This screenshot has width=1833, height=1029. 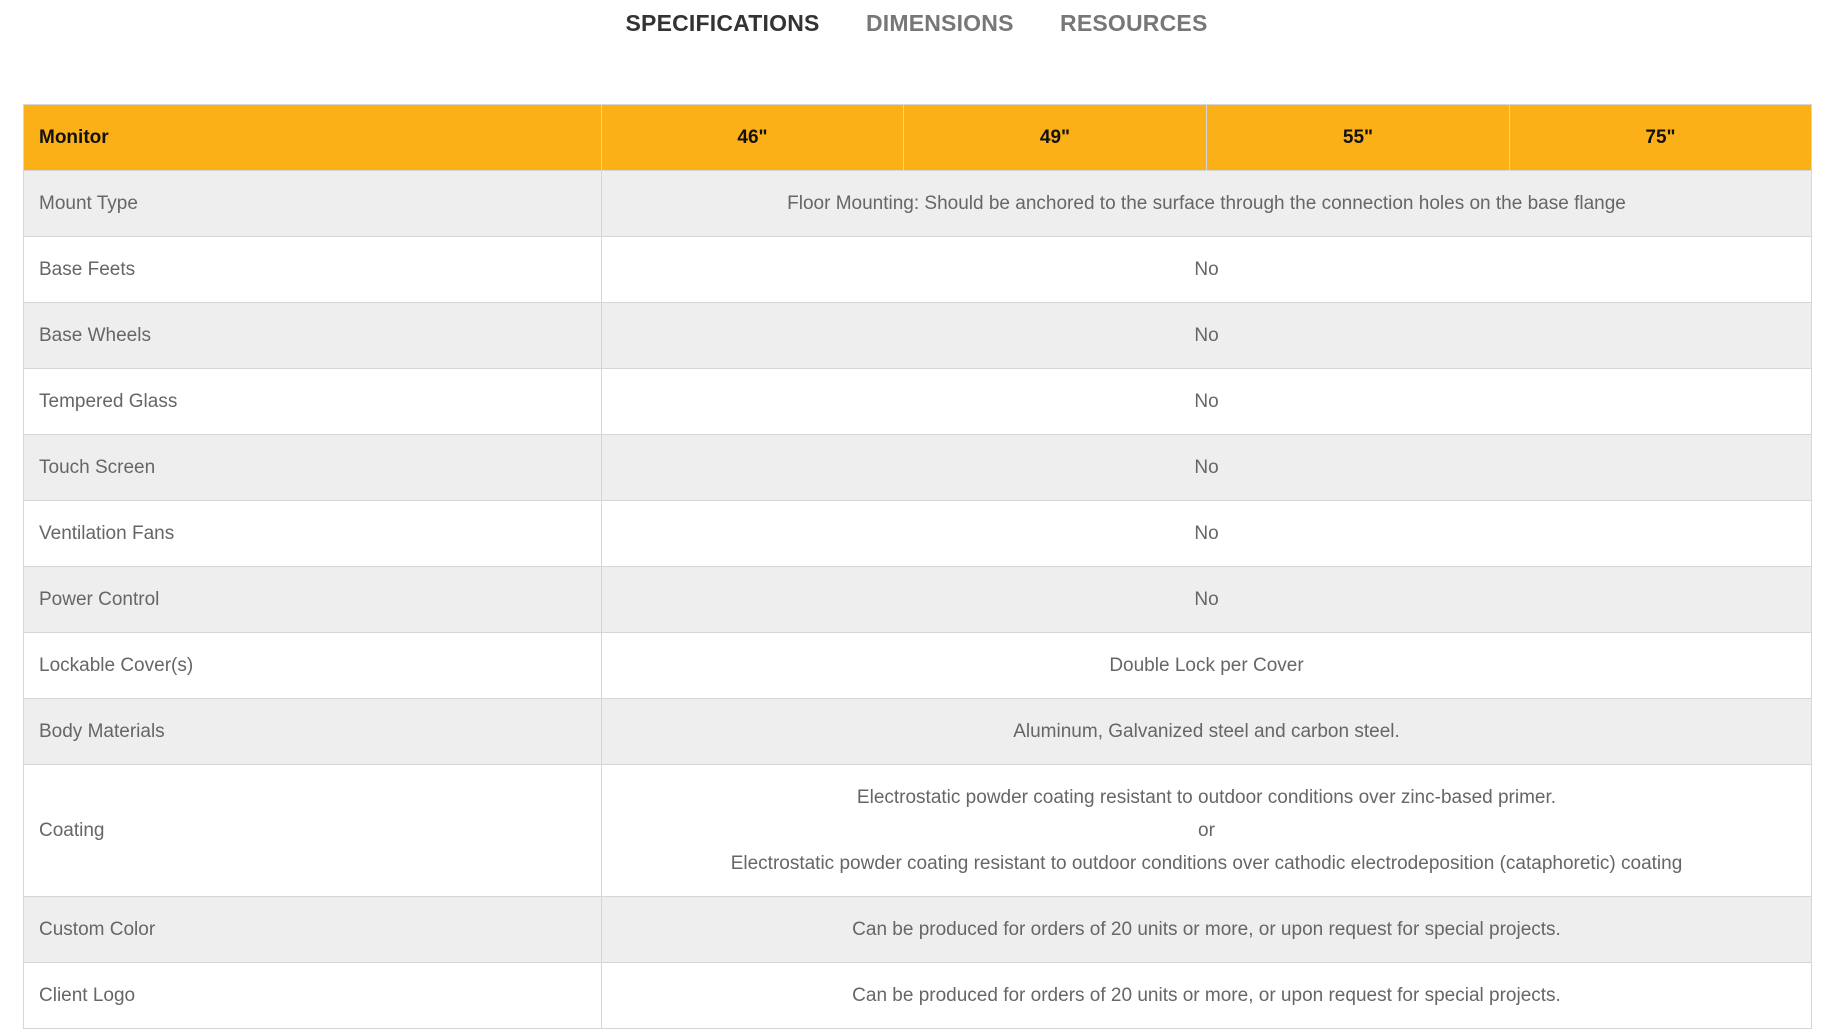 I want to click on row-label: Tempered Glass, so click(x=312, y=401).